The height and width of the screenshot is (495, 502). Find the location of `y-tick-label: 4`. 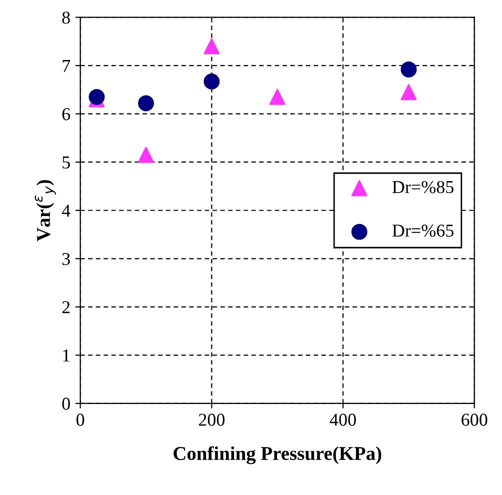

y-tick-label: 4 is located at coordinates (66, 210).